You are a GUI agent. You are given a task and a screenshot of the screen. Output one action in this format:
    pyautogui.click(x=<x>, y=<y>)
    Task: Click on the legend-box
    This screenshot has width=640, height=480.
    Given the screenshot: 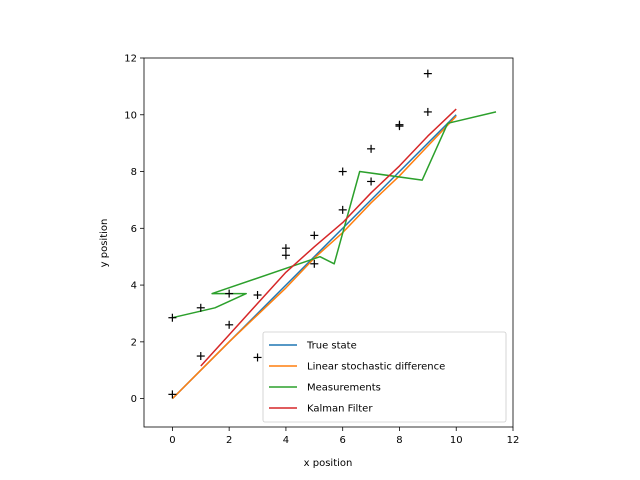 What is the action you would take?
    pyautogui.click(x=384, y=377)
    